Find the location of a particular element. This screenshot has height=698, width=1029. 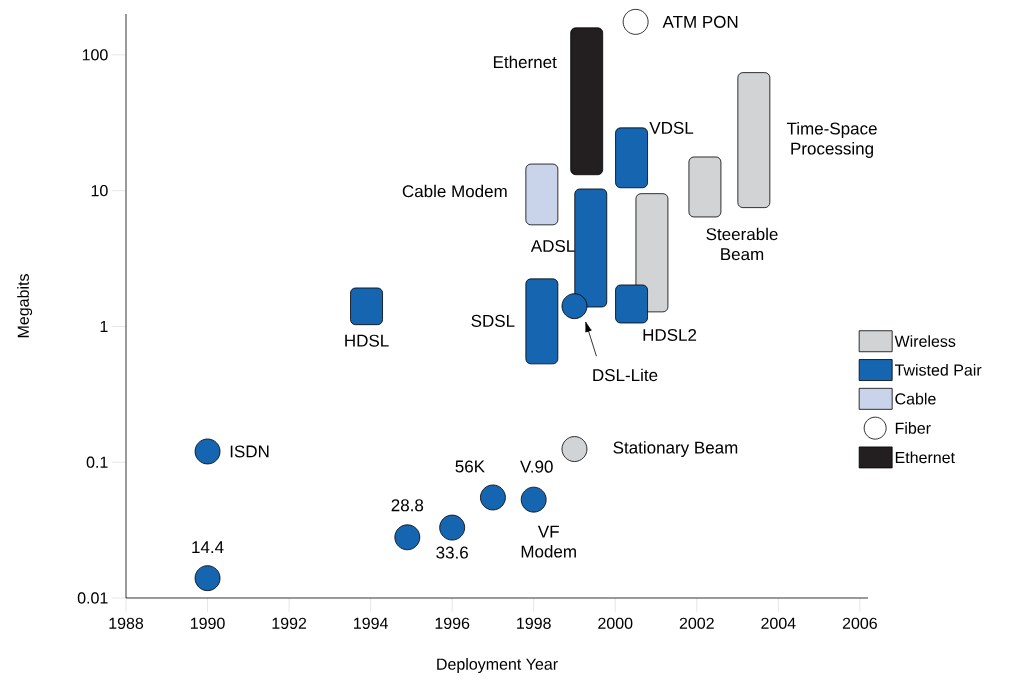

y-tick-label: 10 is located at coordinates (99, 190).